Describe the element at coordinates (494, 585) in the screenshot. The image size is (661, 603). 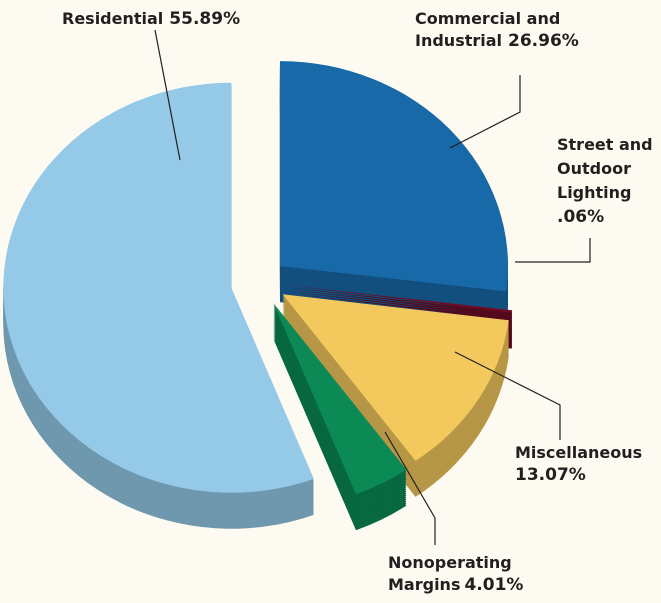
I see `value-label: 4.01%` at that location.